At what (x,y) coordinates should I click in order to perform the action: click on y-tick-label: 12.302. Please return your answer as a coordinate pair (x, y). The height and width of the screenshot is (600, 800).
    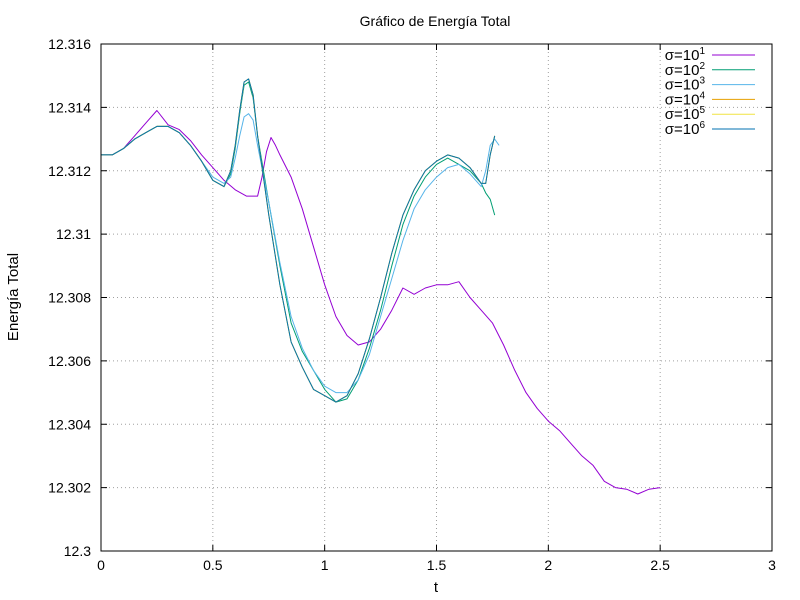
    Looking at the image, I should click on (69, 488).